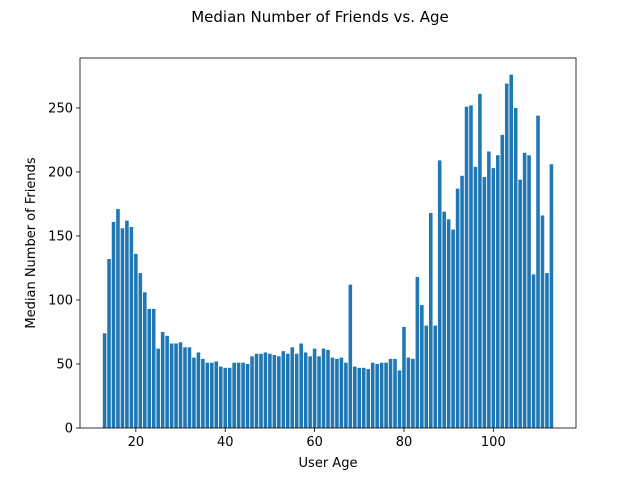 This screenshot has width=640, height=480. I want to click on chart-title: Median Number of Friends vs. Age, so click(320, 17).